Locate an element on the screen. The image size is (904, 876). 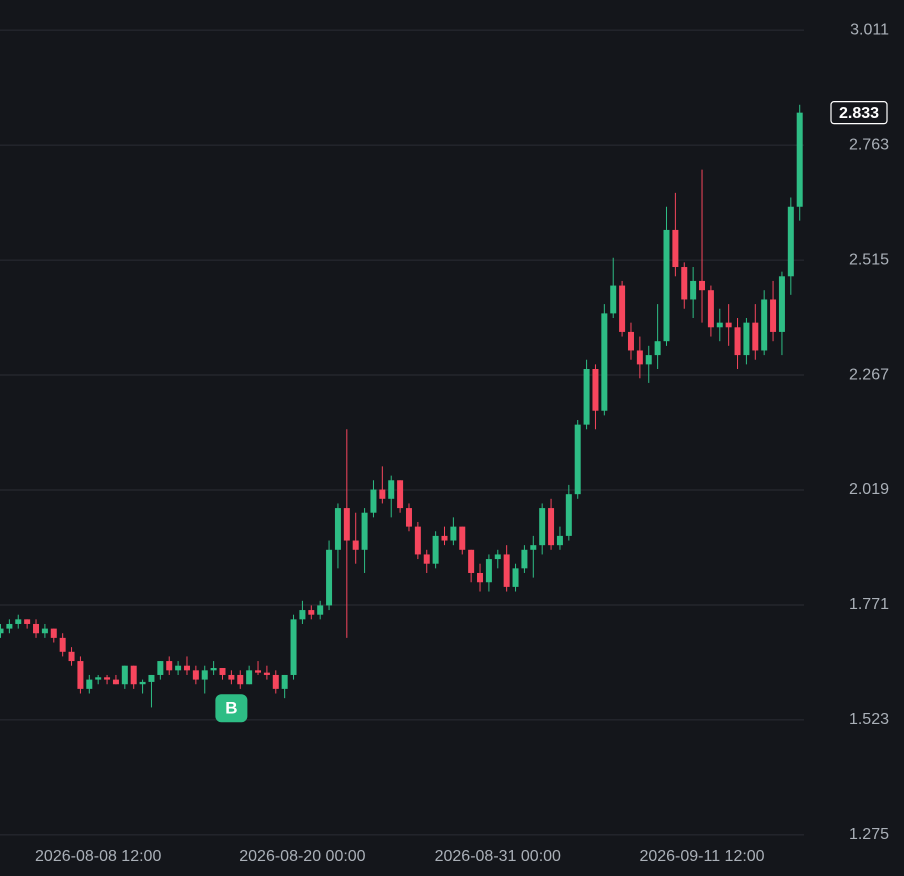
y-tick-label: 2.019 is located at coordinates (869, 489).